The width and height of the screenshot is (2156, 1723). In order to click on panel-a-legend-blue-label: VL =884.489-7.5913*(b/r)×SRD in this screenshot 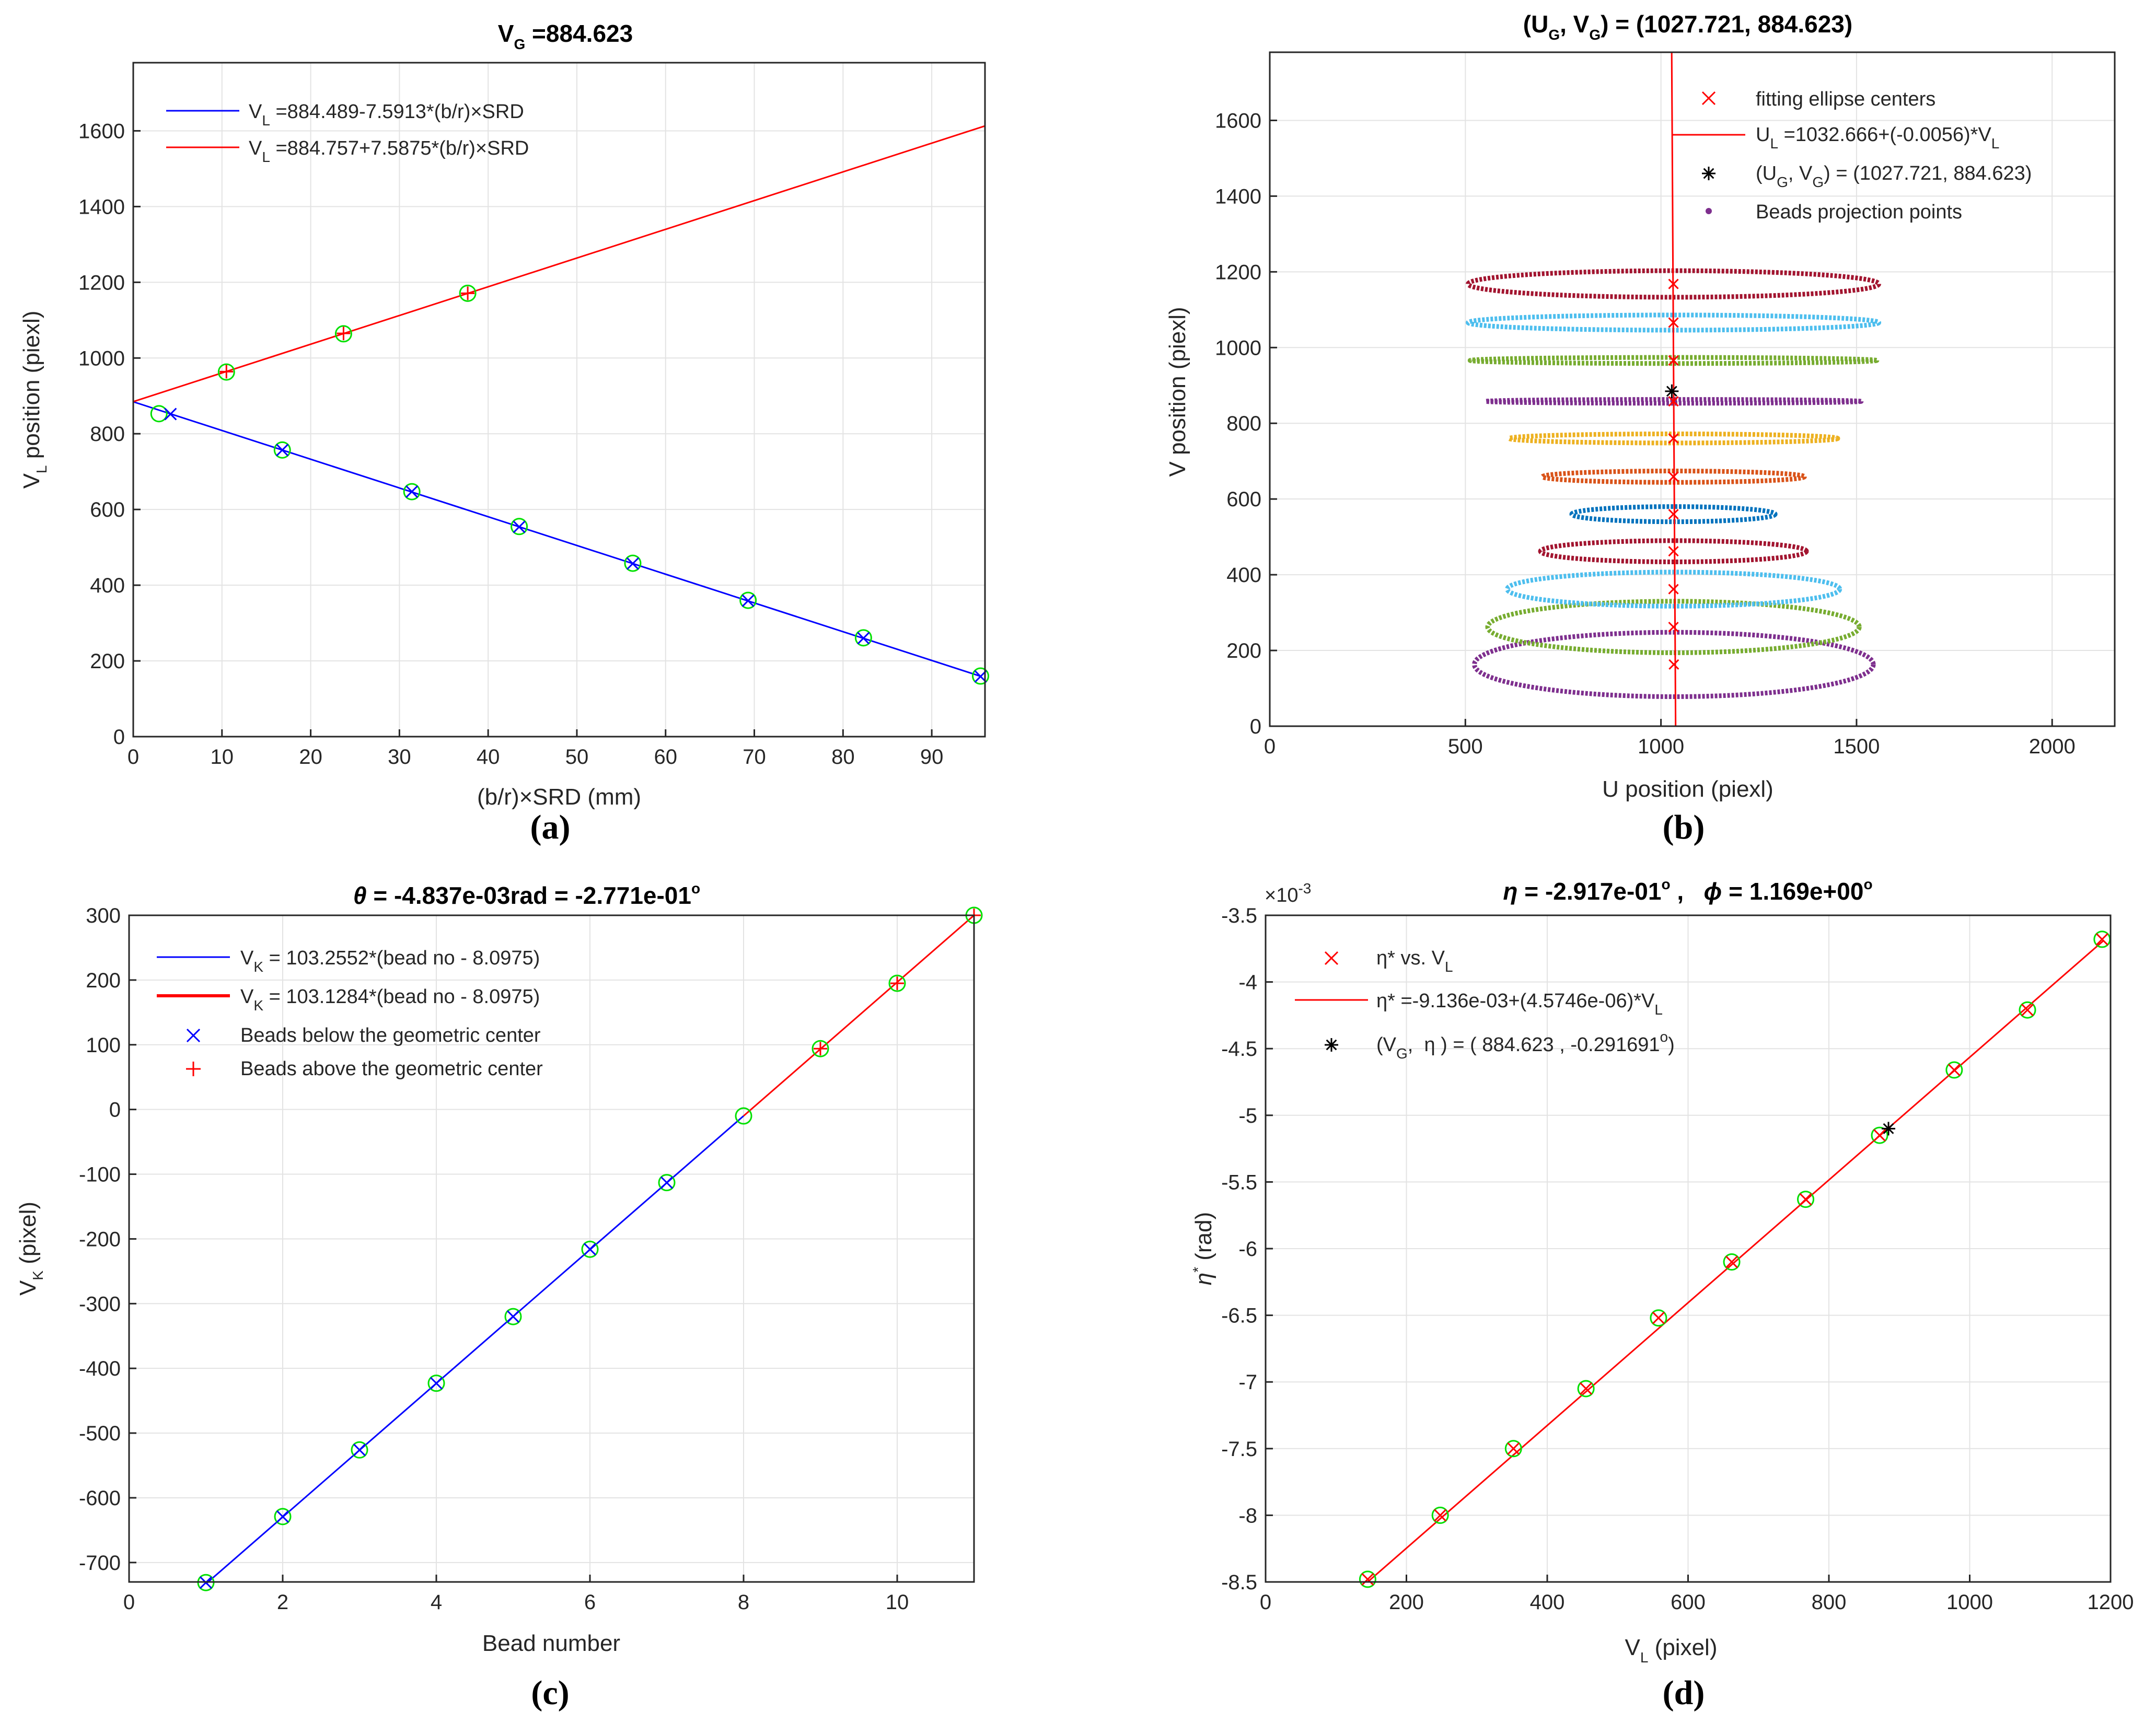, I will do `click(387, 115)`.